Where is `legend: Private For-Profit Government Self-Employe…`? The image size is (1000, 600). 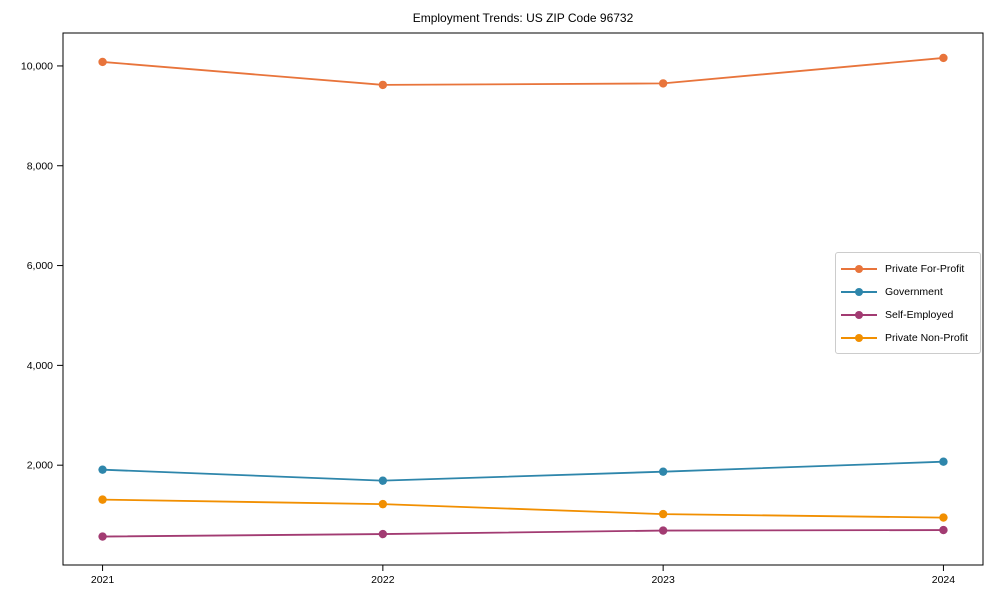 legend: Private For-Profit Government Self-Employe… is located at coordinates (908, 303).